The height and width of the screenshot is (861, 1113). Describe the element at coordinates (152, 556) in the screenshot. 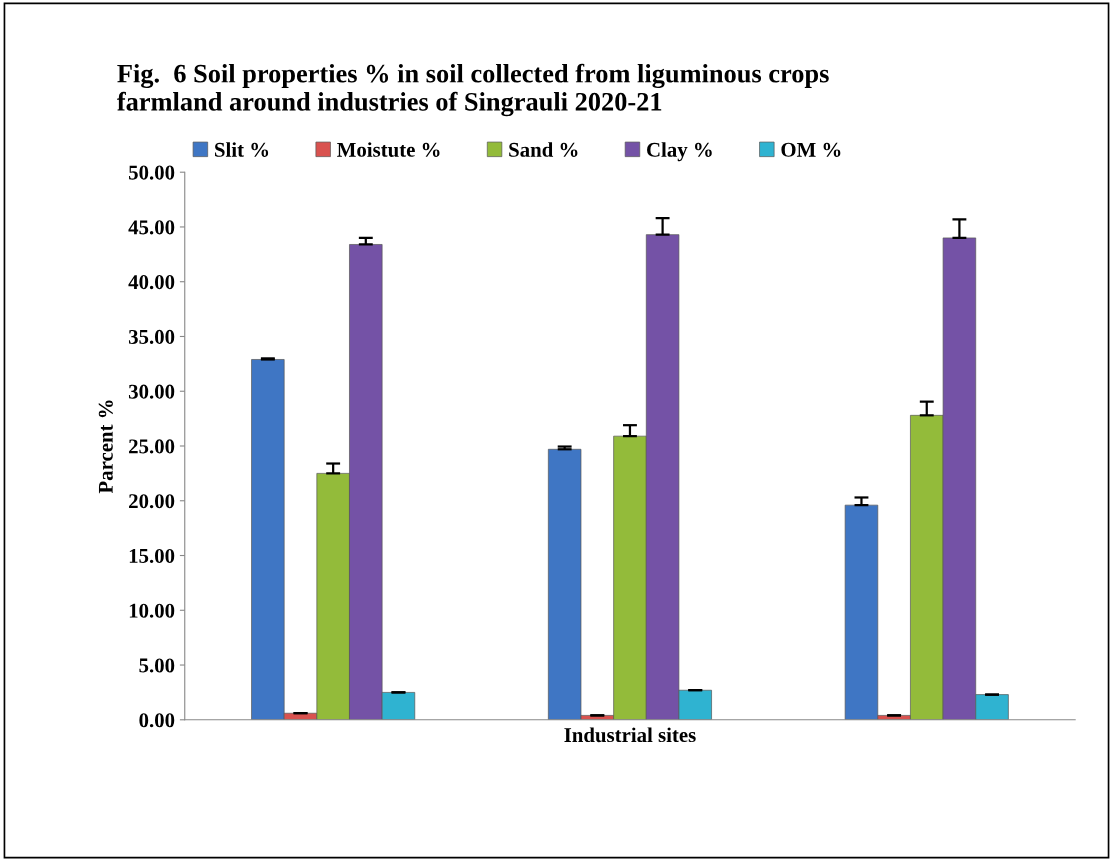

I see `y-tick-label: 15.00` at that location.